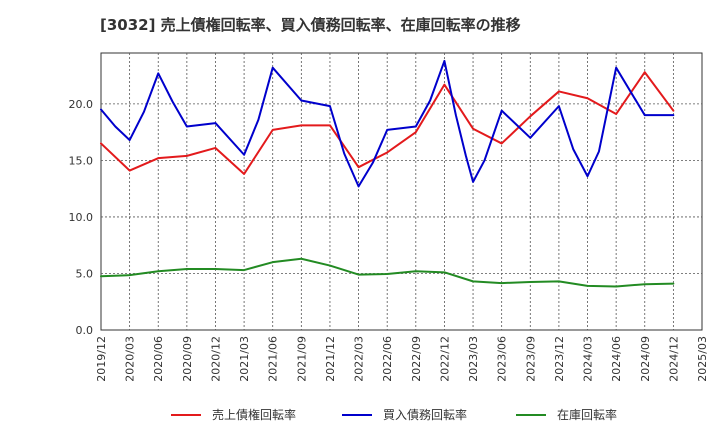  What do you see at coordinates (158, 359) in the screenshot?
I see `x-tick-label: 2020/06` at bounding box center [158, 359].